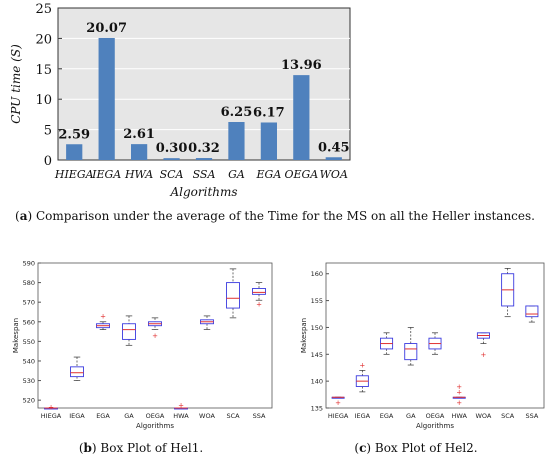 This screenshot has width=550, height=461. Describe the element at coordinates (334, 147) in the screenshot. I see `data-label: 0.45` at that location.